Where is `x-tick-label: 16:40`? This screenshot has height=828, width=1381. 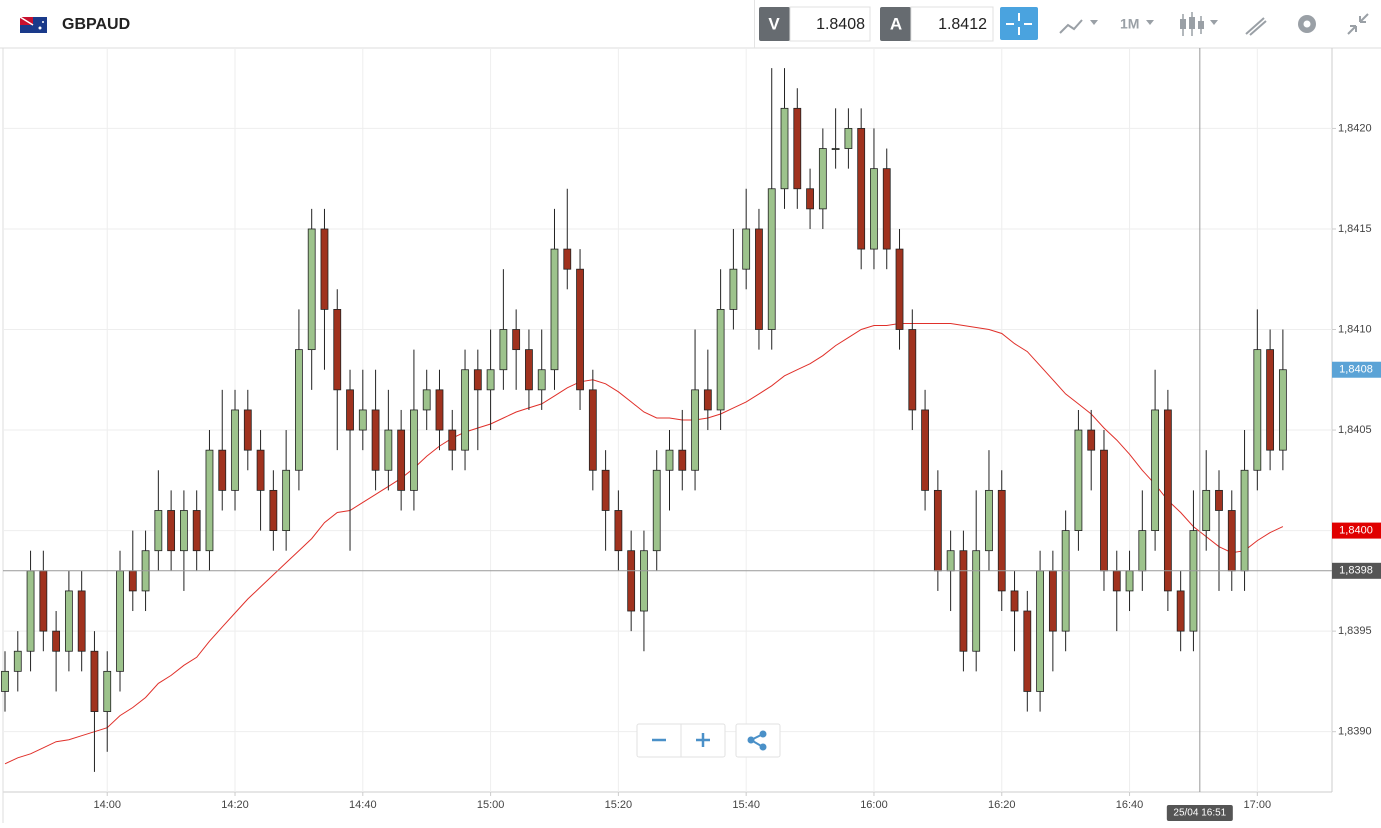
x-tick-label: 16:40 is located at coordinates (1130, 805).